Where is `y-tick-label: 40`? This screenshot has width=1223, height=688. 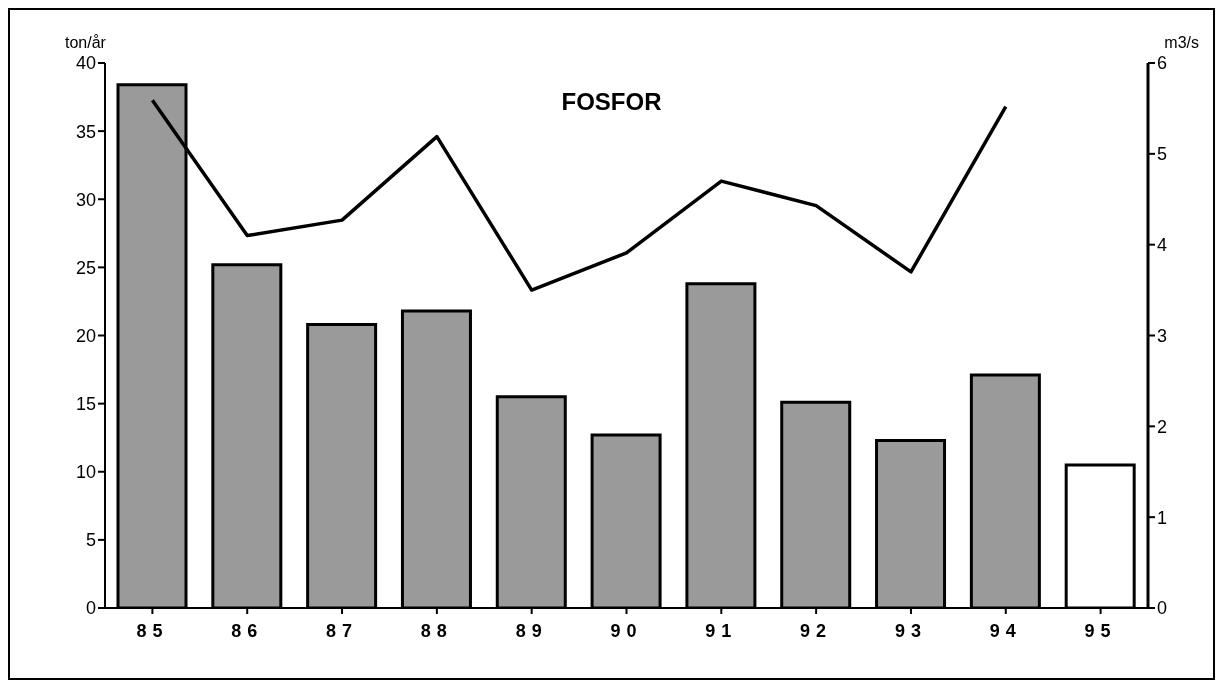
y-tick-label: 40 is located at coordinates (85, 63).